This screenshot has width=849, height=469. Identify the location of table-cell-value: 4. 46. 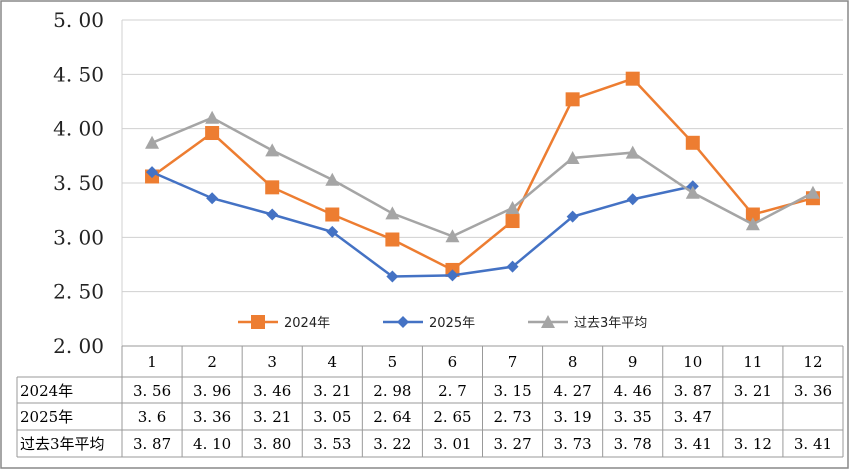
(633, 391).